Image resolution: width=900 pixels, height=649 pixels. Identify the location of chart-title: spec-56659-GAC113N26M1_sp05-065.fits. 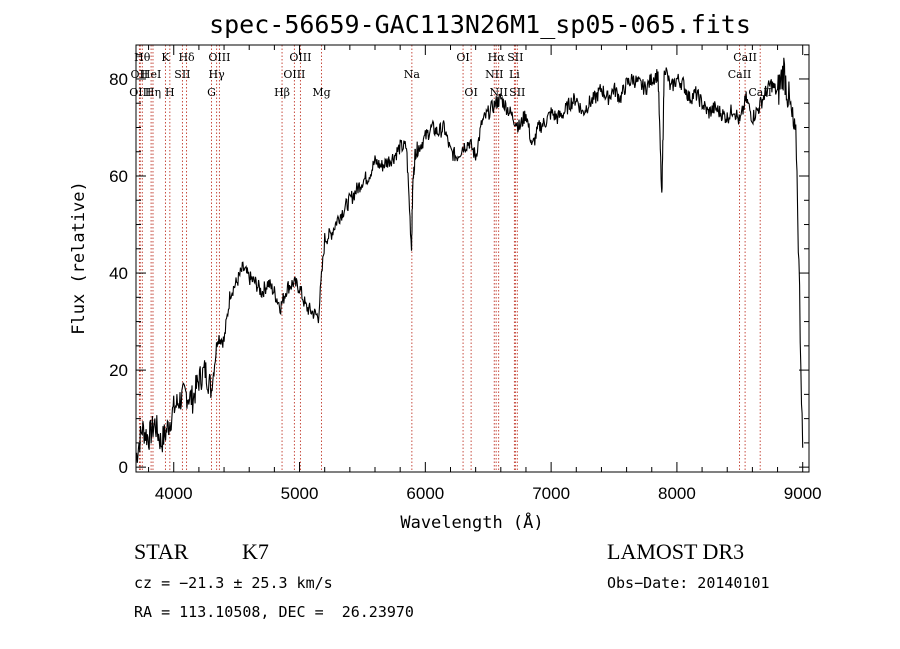
(480, 24).